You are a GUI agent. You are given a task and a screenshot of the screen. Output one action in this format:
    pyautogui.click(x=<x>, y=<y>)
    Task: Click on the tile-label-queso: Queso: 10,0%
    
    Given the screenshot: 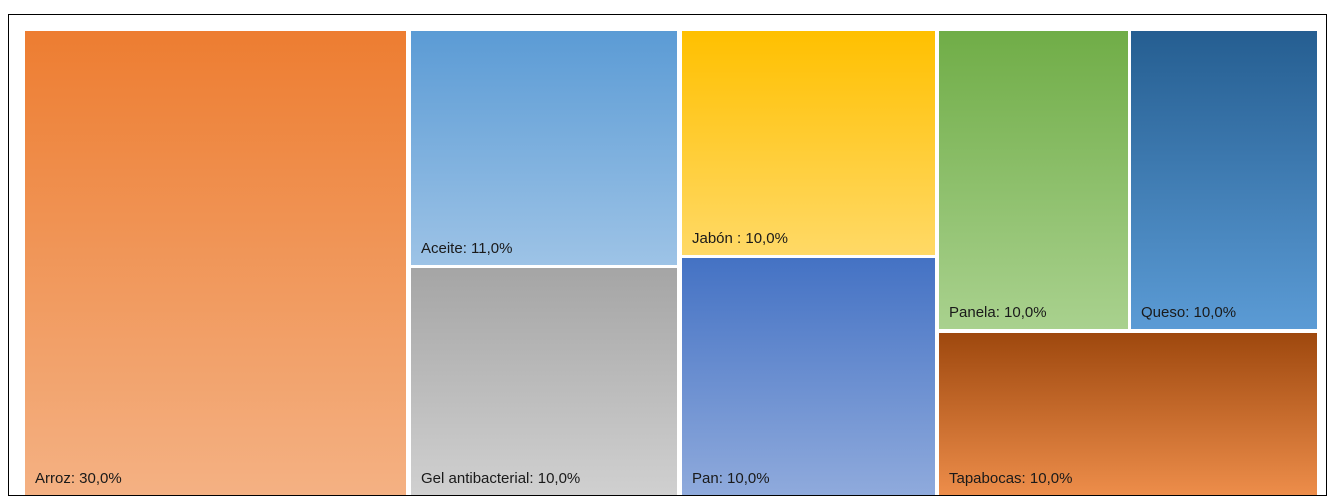 What is the action you would take?
    pyautogui.click(x=1188, y=312)
    